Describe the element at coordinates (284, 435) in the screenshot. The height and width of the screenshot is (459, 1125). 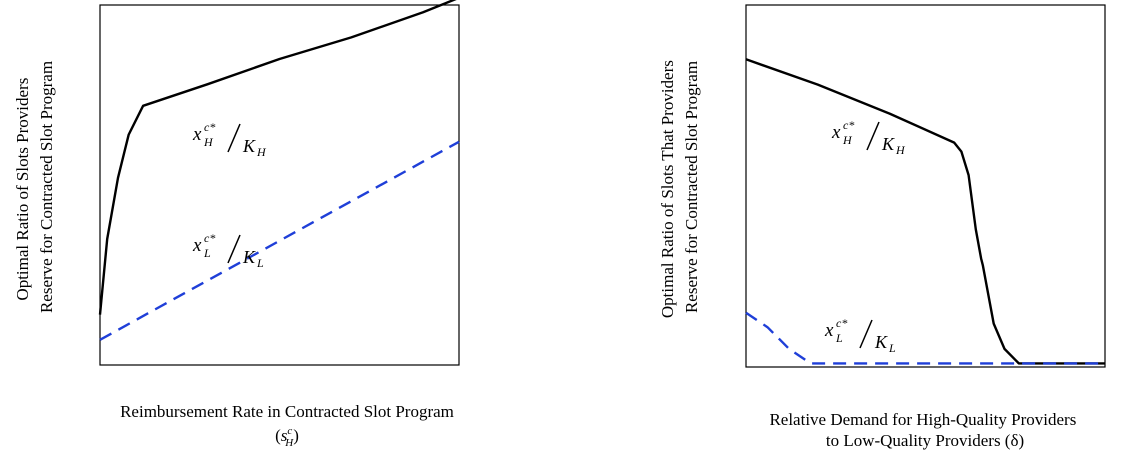
I see `x-symbol-base: s` at that location.